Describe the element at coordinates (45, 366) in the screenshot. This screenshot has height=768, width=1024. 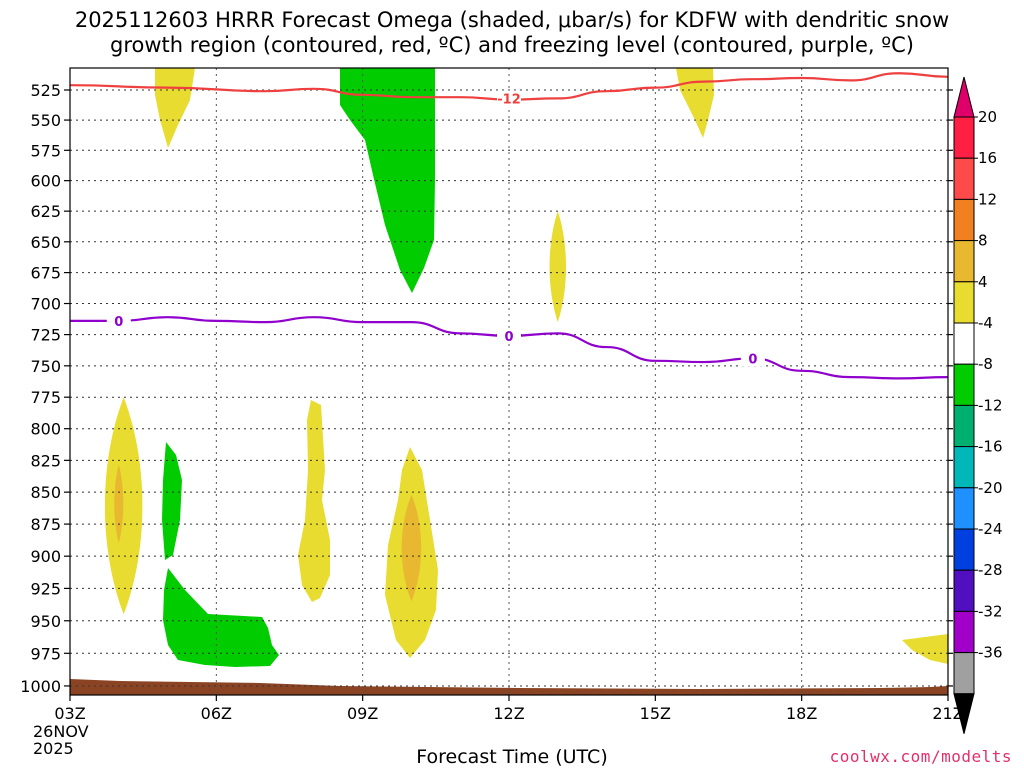
I see `y-tick-label: 750` at that location.